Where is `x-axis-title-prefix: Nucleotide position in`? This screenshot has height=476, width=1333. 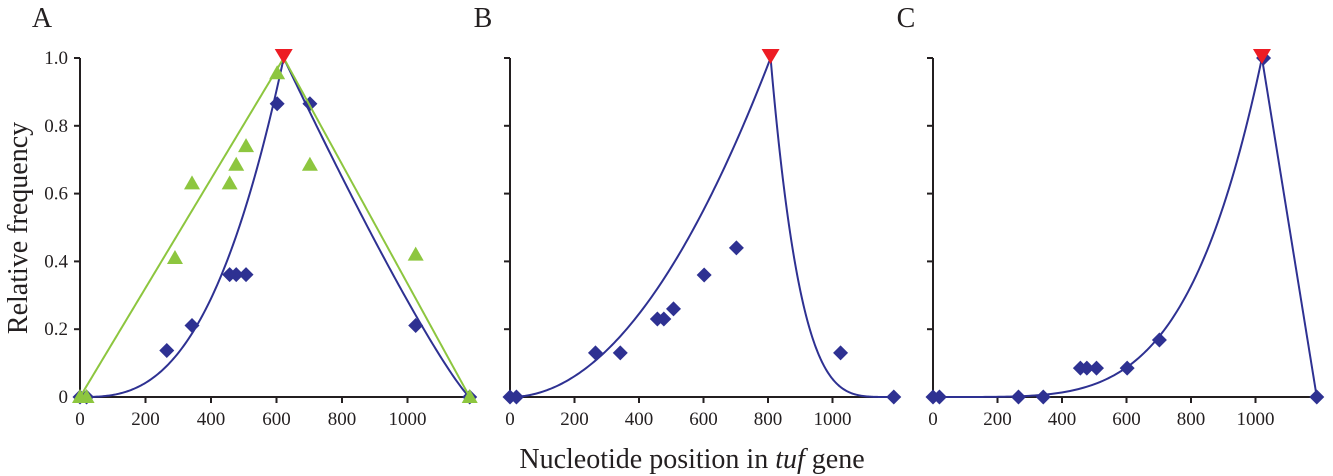
x-axis-title-prefix: Nucleotide position in is located at coordinates (647, 459).